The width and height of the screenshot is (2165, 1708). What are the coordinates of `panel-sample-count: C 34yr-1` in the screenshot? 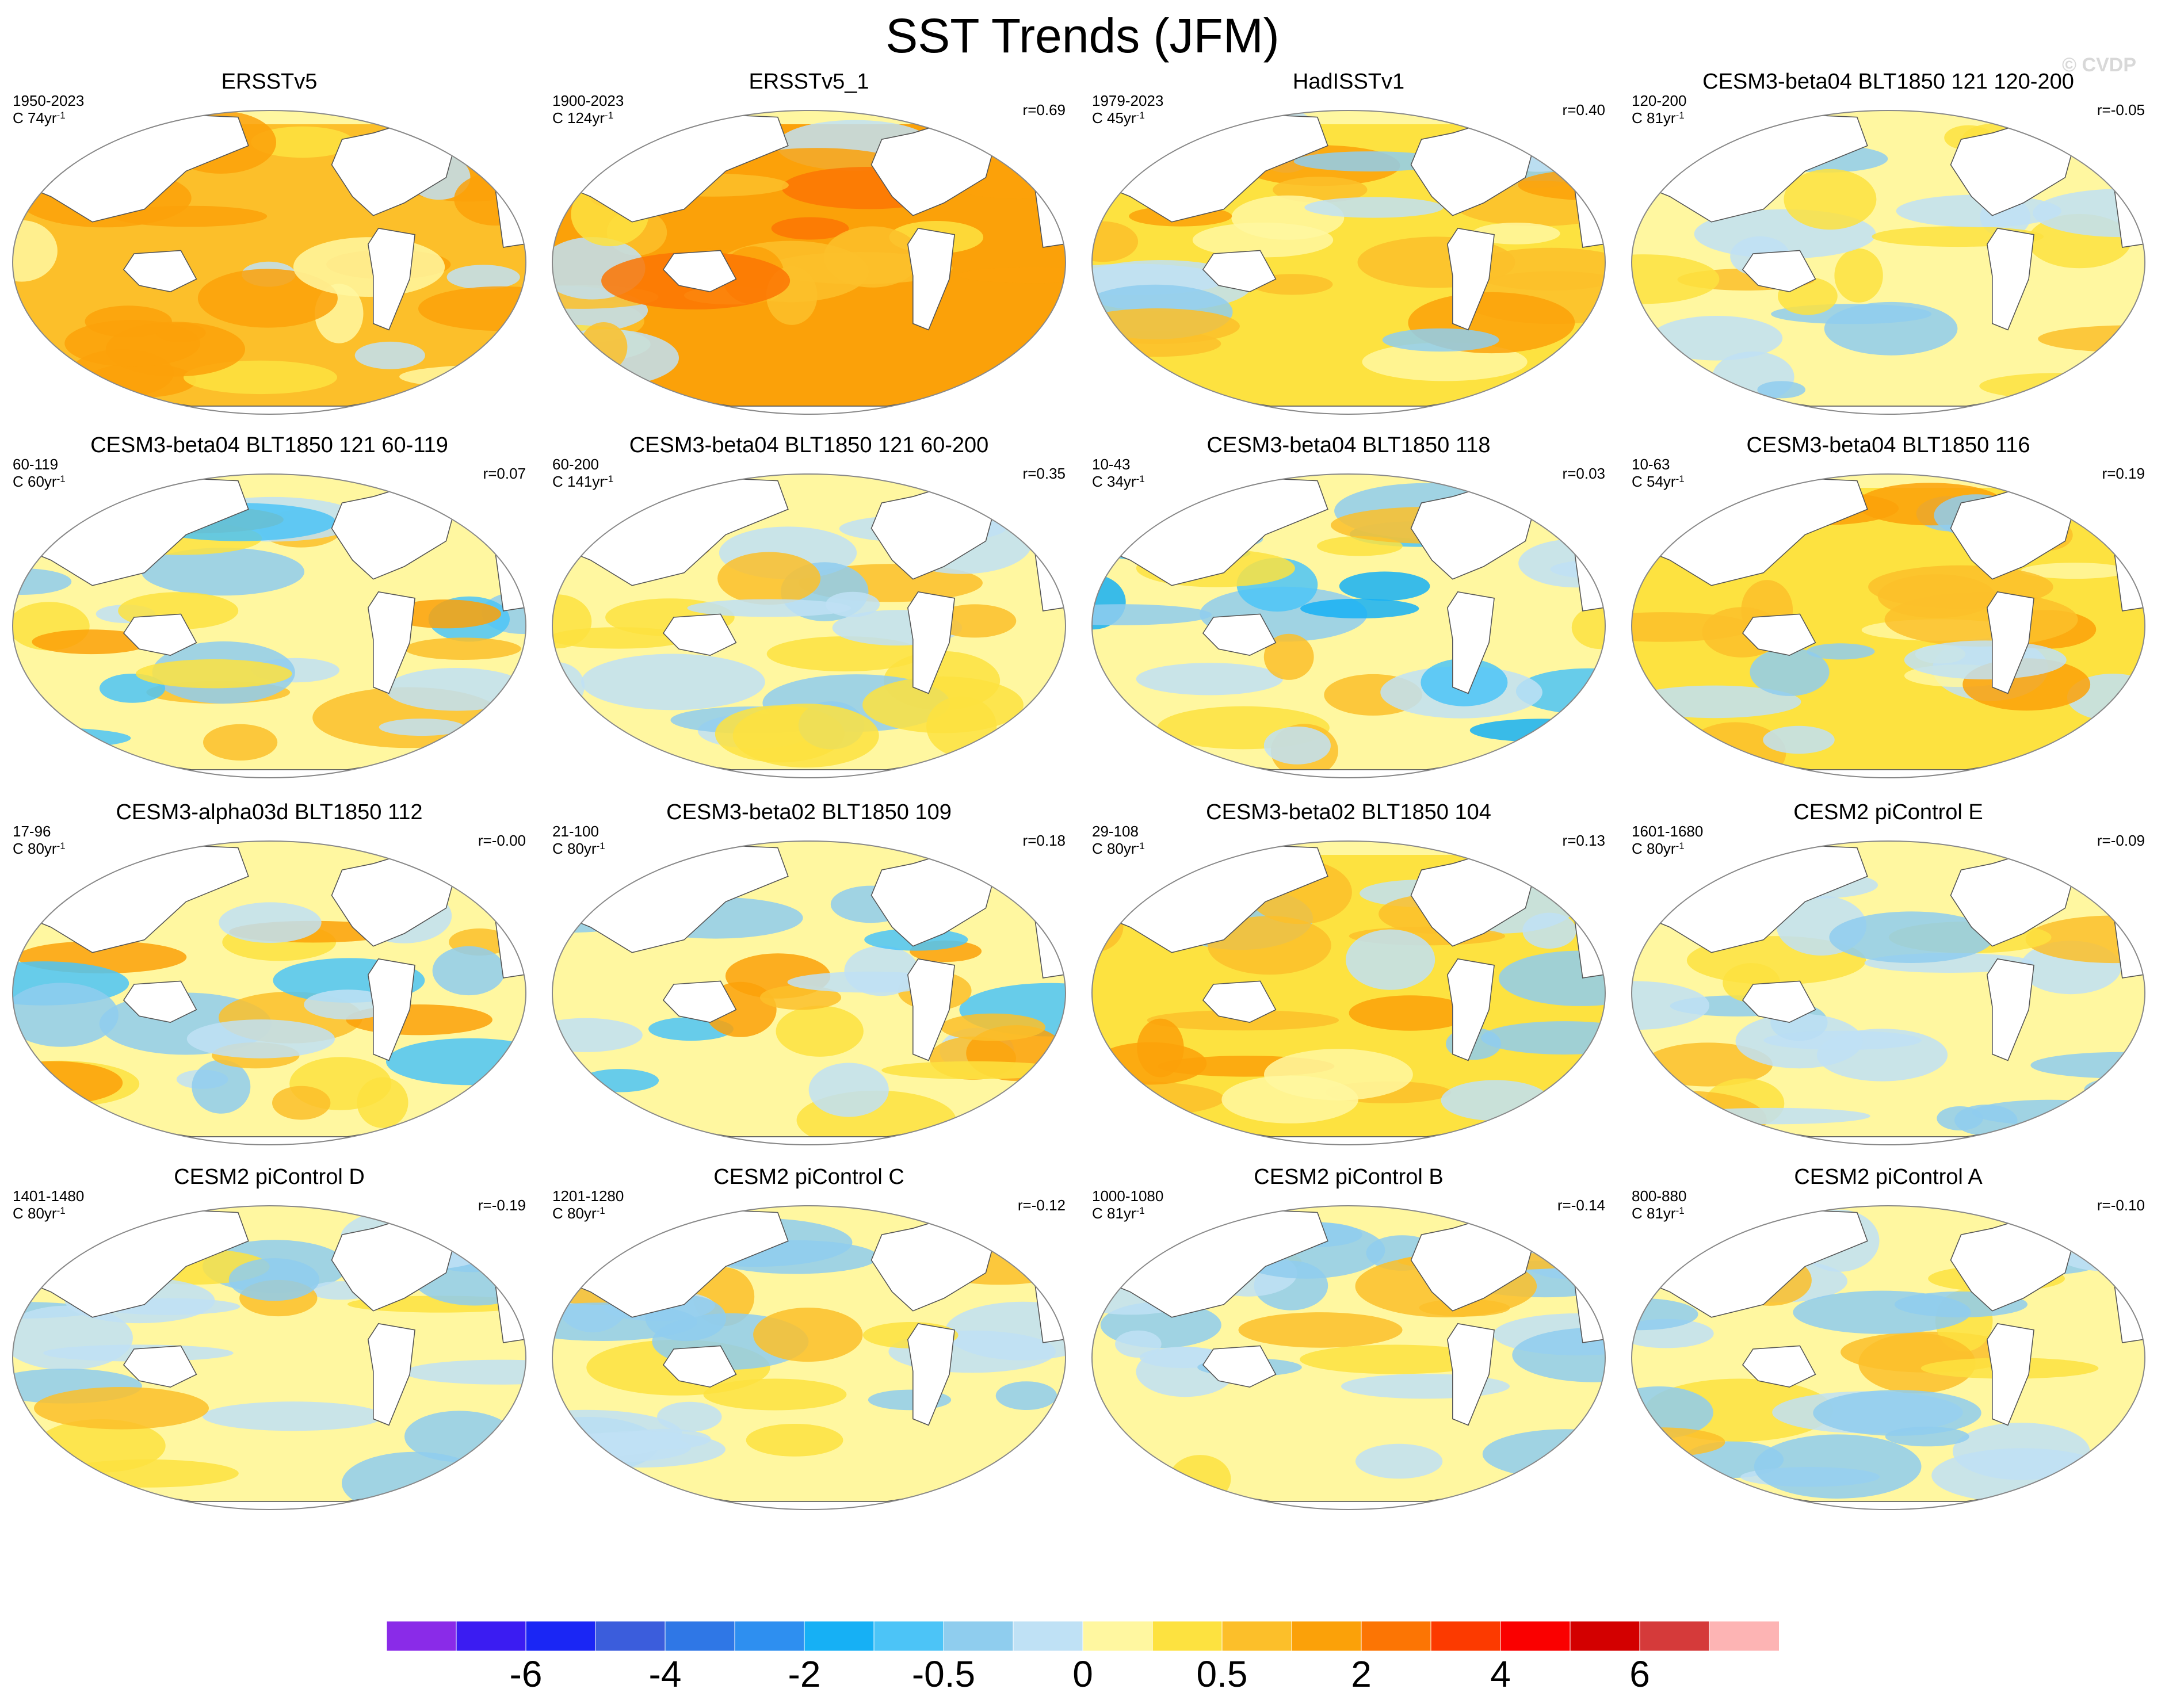 It's located at (1118, 482).